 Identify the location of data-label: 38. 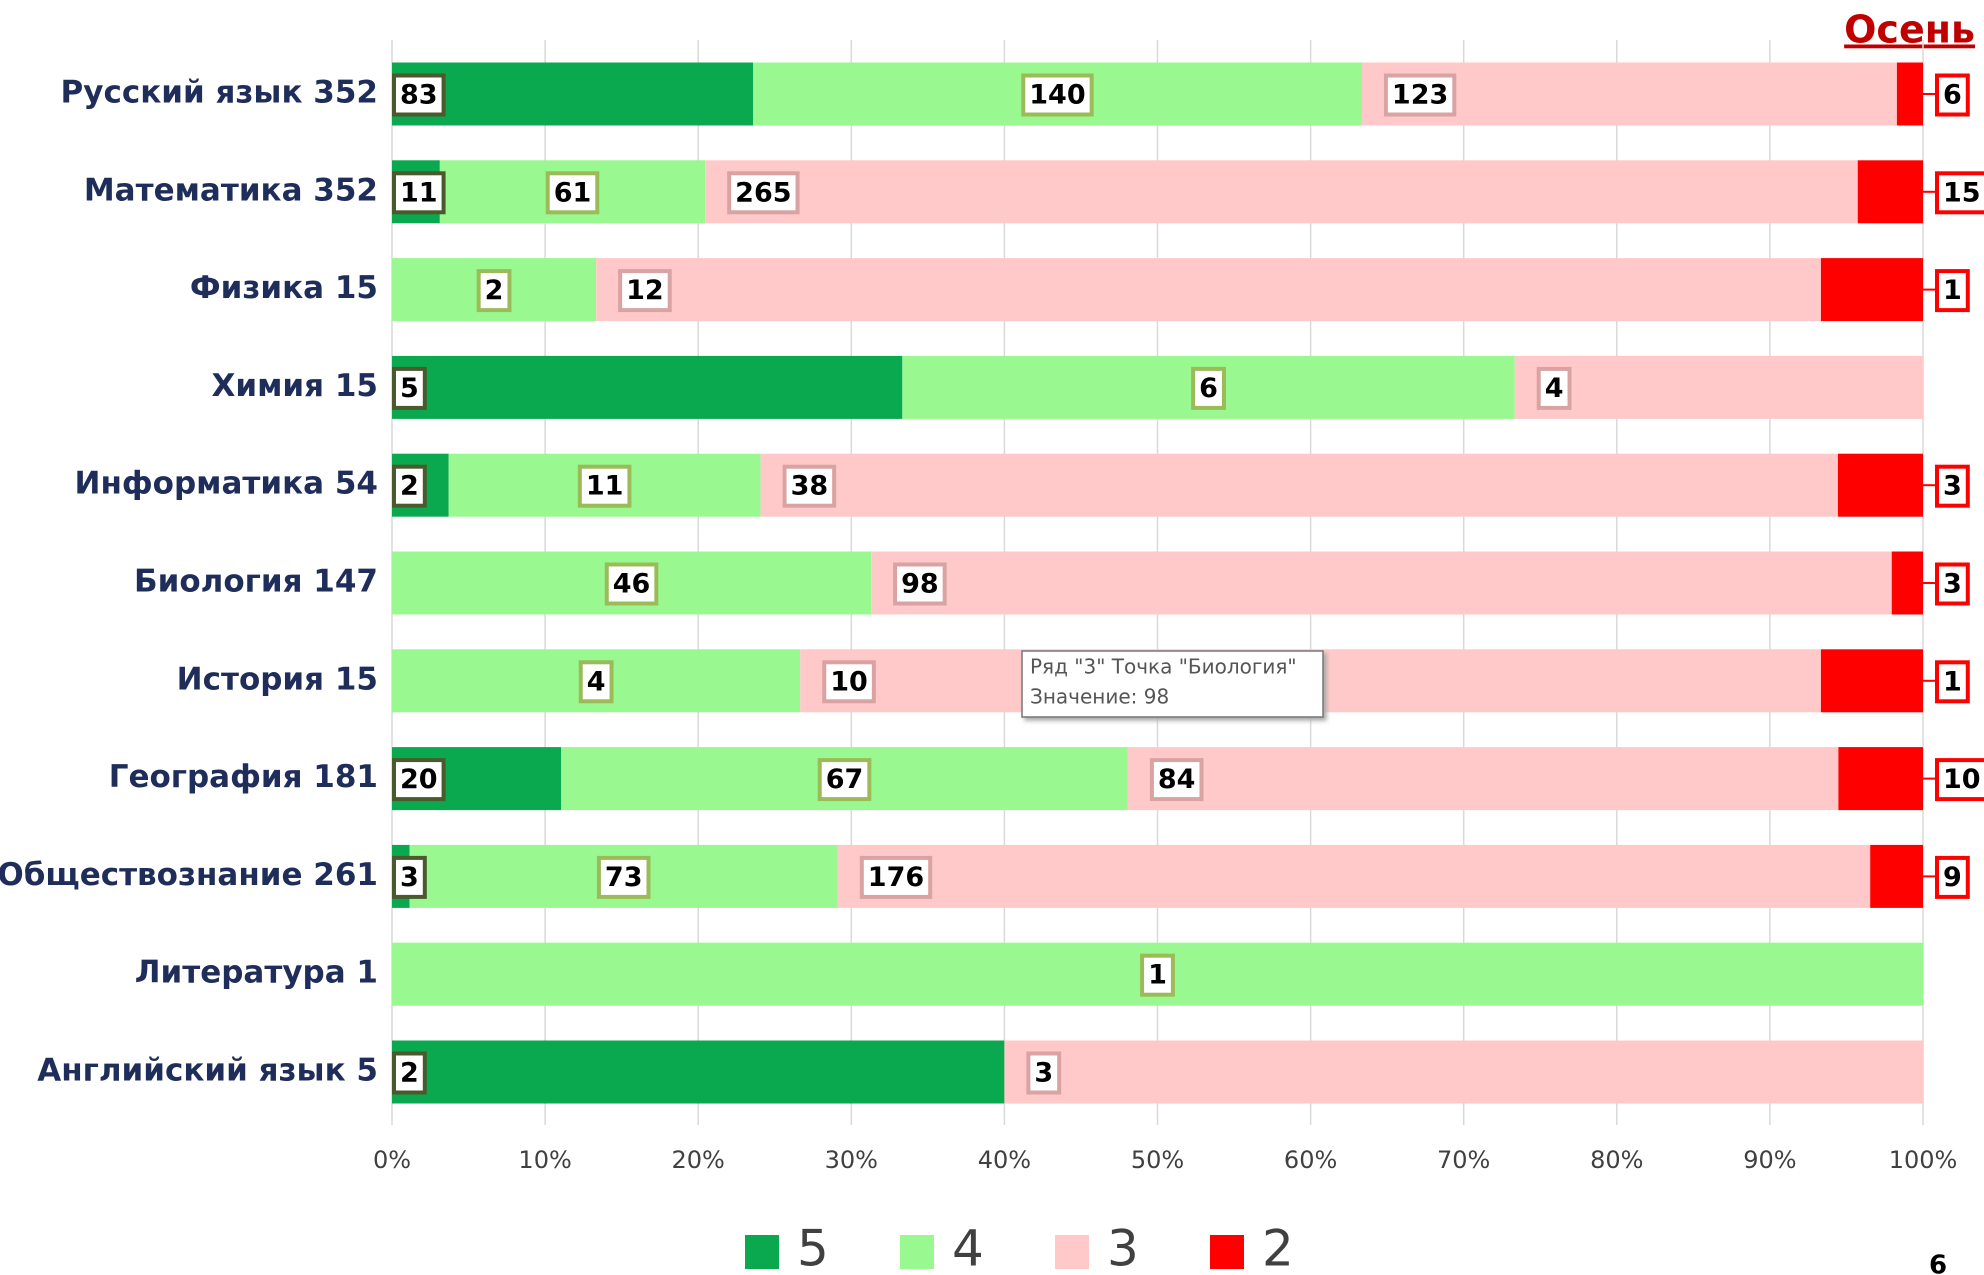
(810, 486).